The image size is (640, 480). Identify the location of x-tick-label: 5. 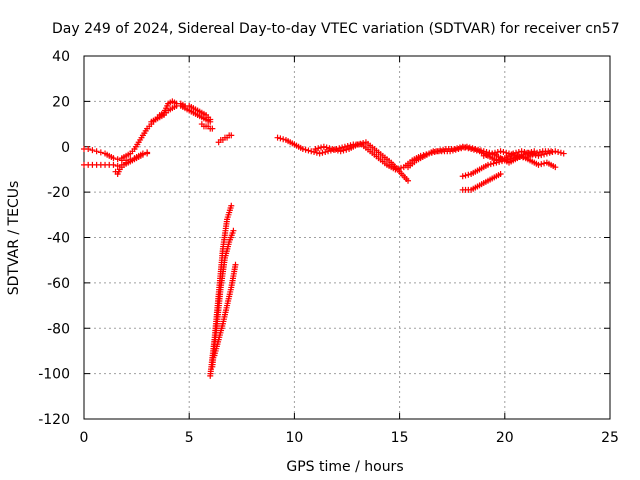
(189, 438).